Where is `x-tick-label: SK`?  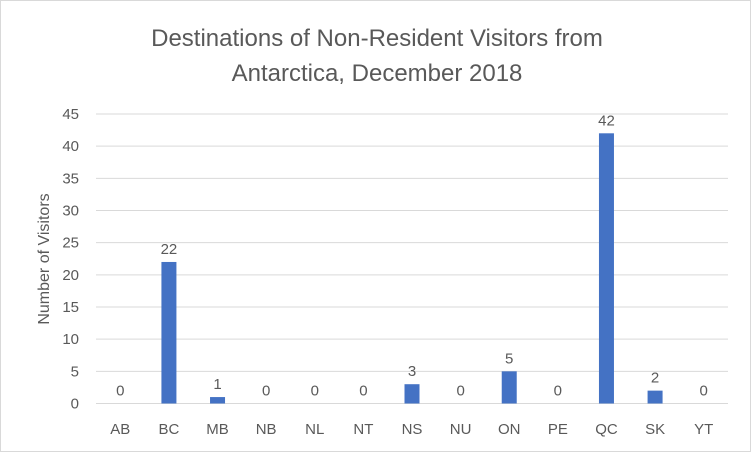
x-tick-label: SK is located at coordinates (655, 429).